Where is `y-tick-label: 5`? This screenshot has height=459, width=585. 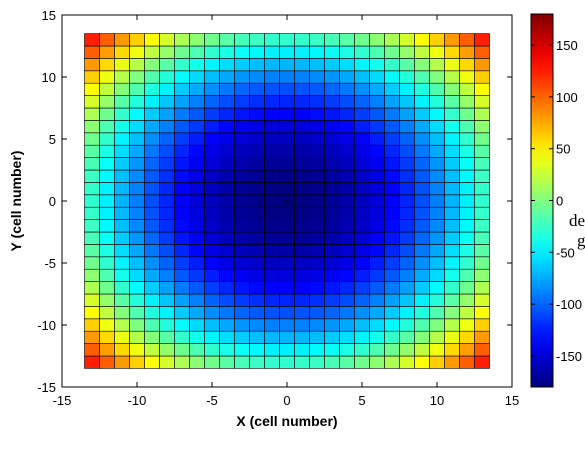 y-tick-label: 5 is located at coordinates (52, 139).